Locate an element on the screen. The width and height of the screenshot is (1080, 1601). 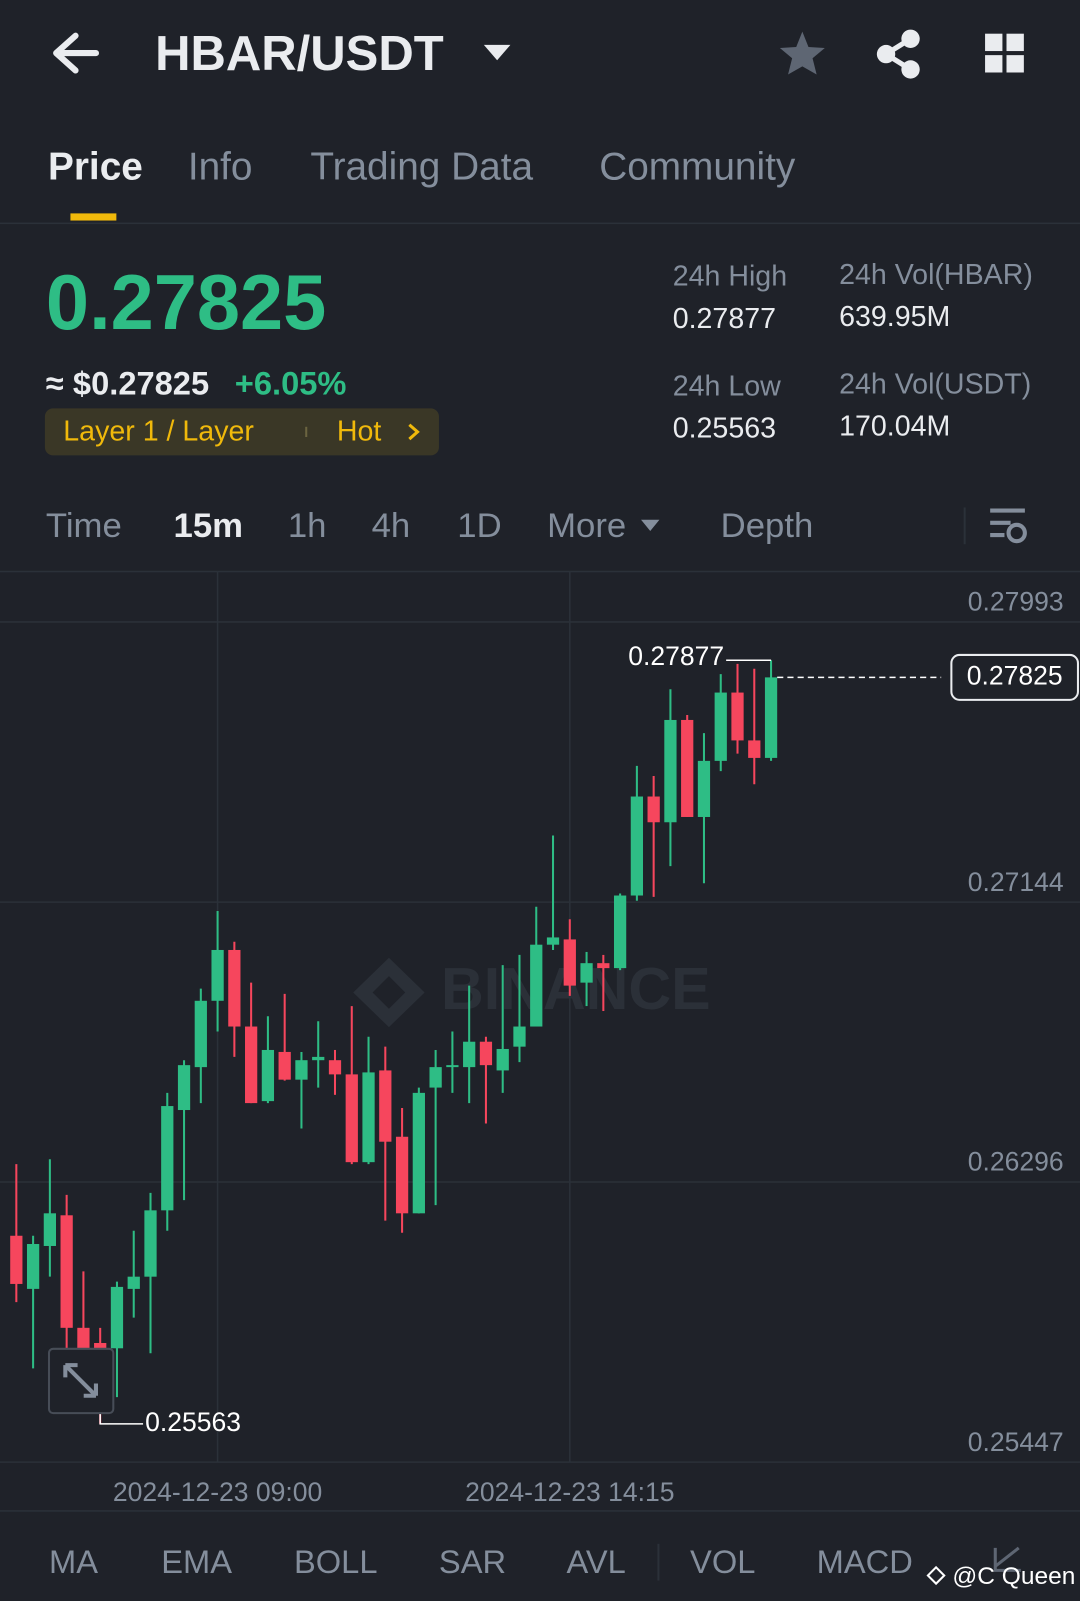
y-tick-label: 0.27993 is located at coordinates (1016, 602).